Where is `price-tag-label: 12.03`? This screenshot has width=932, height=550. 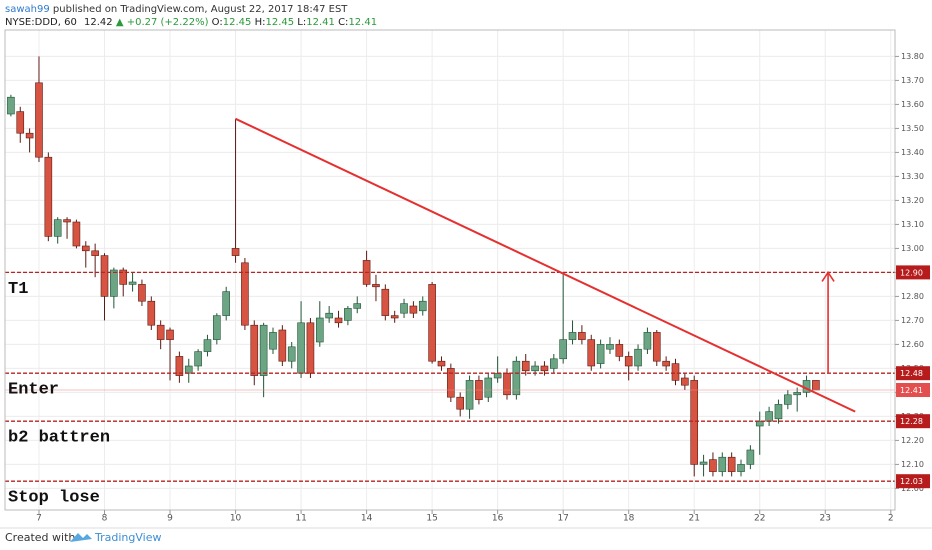 price-tag-label: 12.03 is located at coordinates (911, 481).